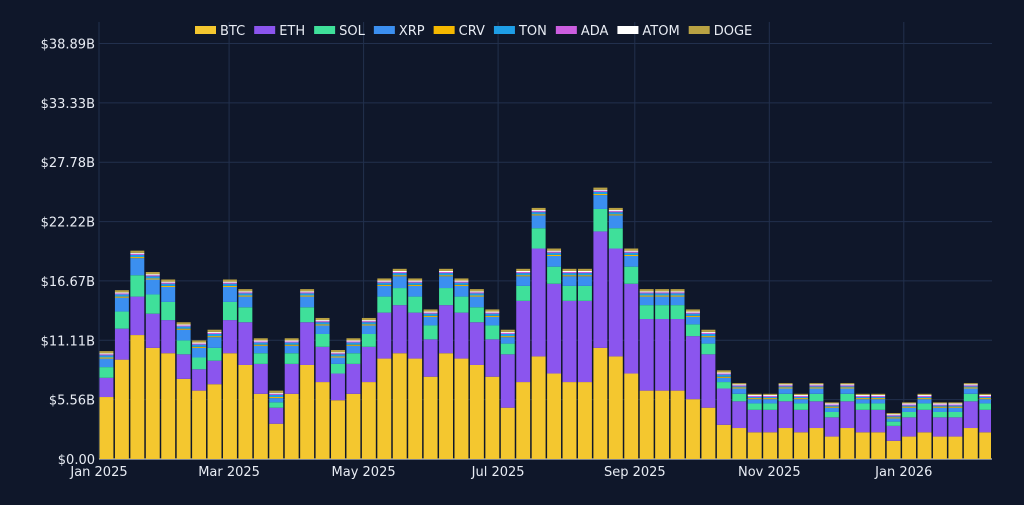  I want to click on x-tick-label: May 2025, so click(364, 472).